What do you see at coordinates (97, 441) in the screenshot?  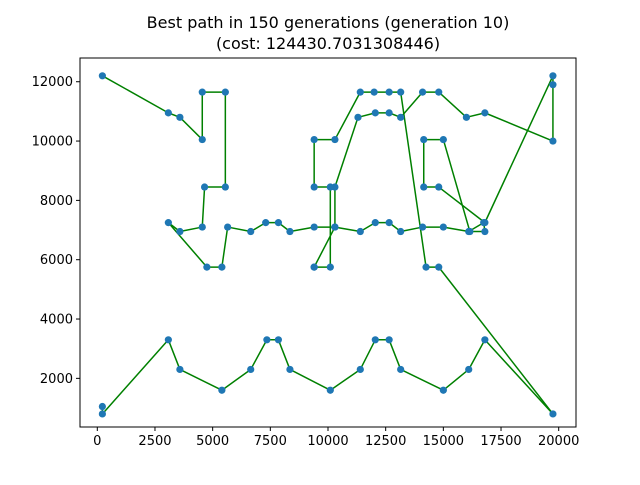 I see `x-tick-label: 0` at bounding box center [97, 441].